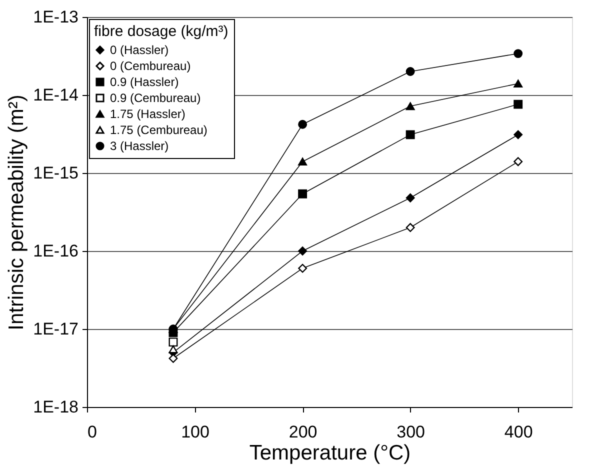  What do you see at coordinates (411, 432) in the screenshot?
I see `x-tick-label: 300` at bounding box center [411, 432].